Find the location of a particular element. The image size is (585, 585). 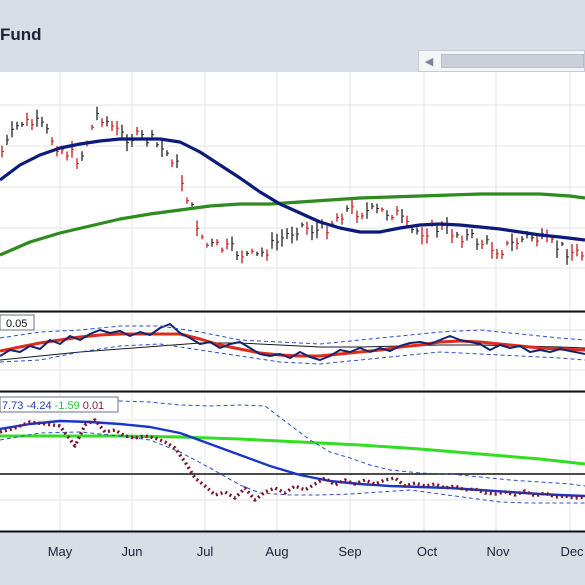

x-tick-label: Oct is located at coordinates (427, 551).